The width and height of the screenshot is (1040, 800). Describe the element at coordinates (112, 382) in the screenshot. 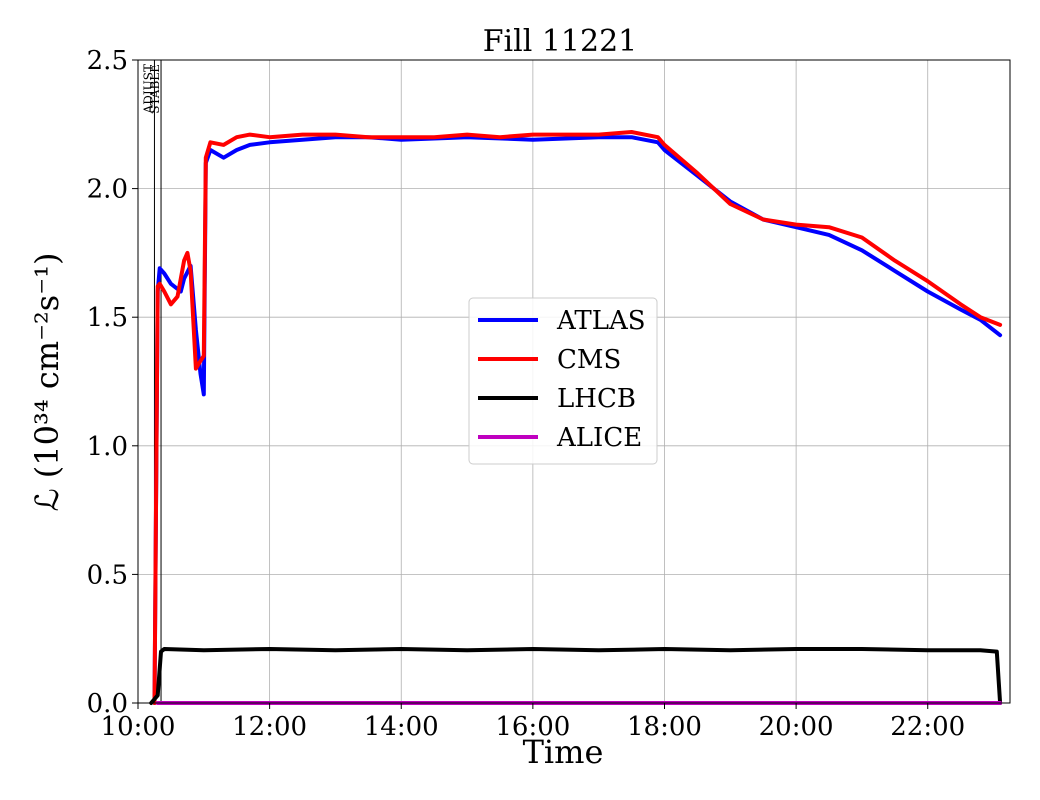

I see `y-axis-ticks: 0.0 0.5 1.0 1.5 2.0 2.5` at that location.